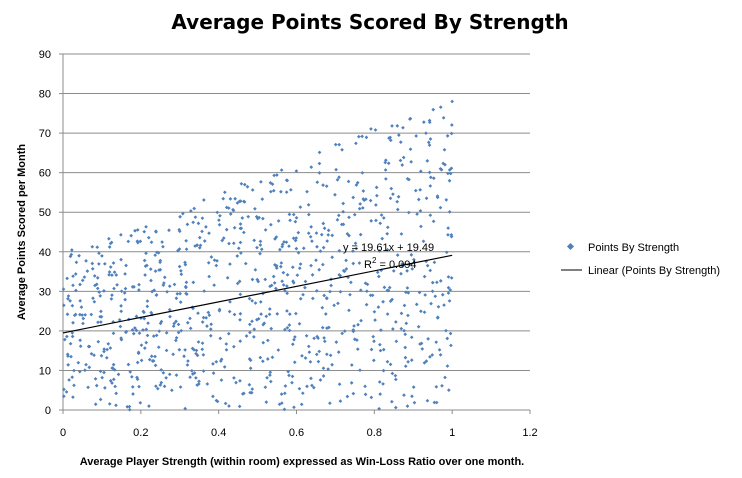 This screenshot has width=742, height=478. Describe the element at coordinates (140, 433) in the screenshot. I see `x-tick-label: 0.2` at that location.